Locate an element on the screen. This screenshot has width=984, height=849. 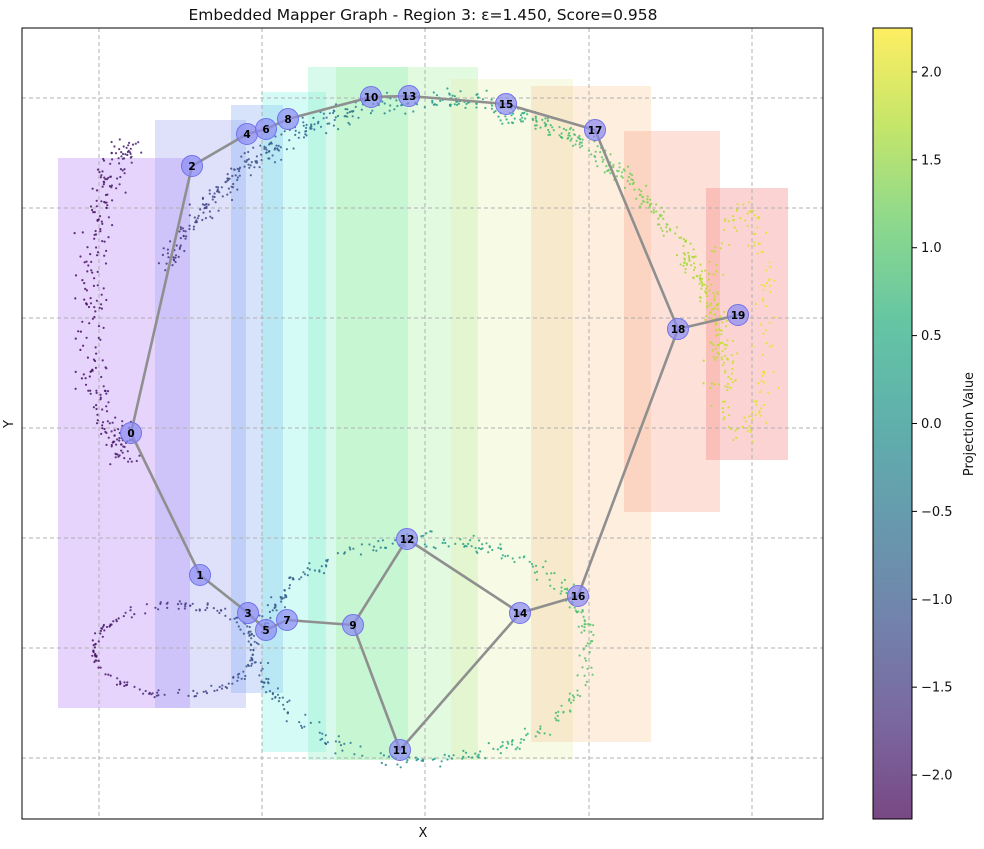
colorbar-tick-label-4: 0.0 is located at coordinates (931, 424).